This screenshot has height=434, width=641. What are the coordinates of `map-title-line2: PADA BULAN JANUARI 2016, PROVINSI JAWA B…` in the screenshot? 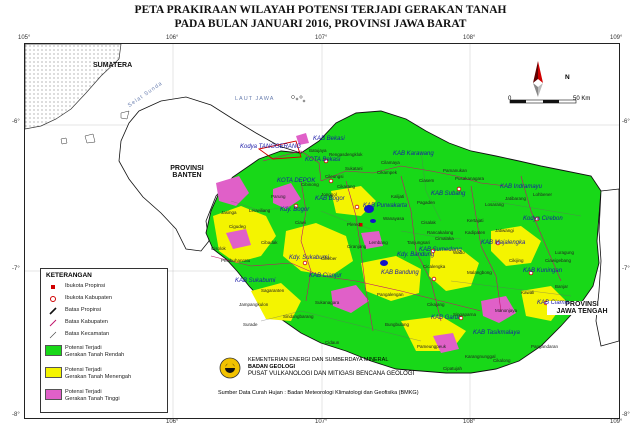 It's located at (320, 24).